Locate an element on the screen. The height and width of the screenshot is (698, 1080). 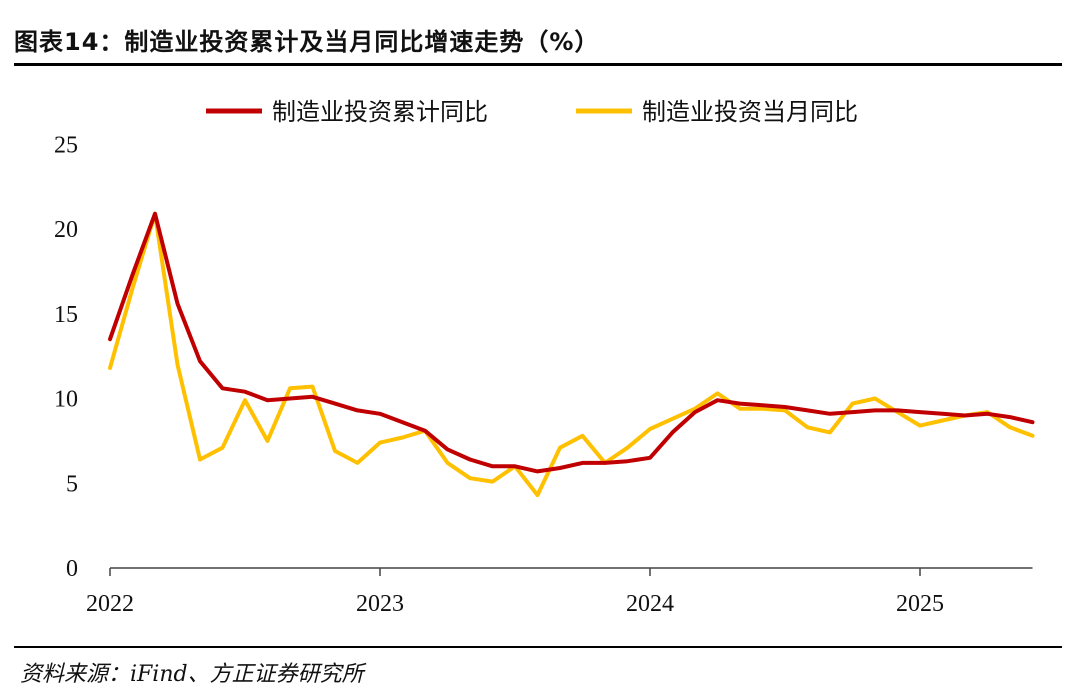
y-tick-label: 10 is located at coordinates (66, 400).